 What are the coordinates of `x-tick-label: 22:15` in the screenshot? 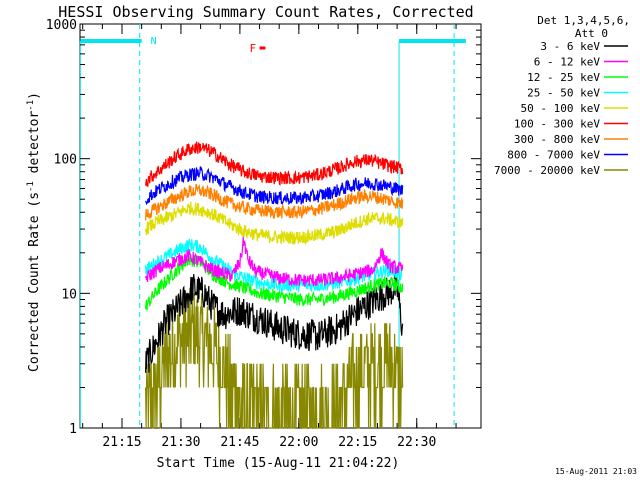 It's located at (357, 442).